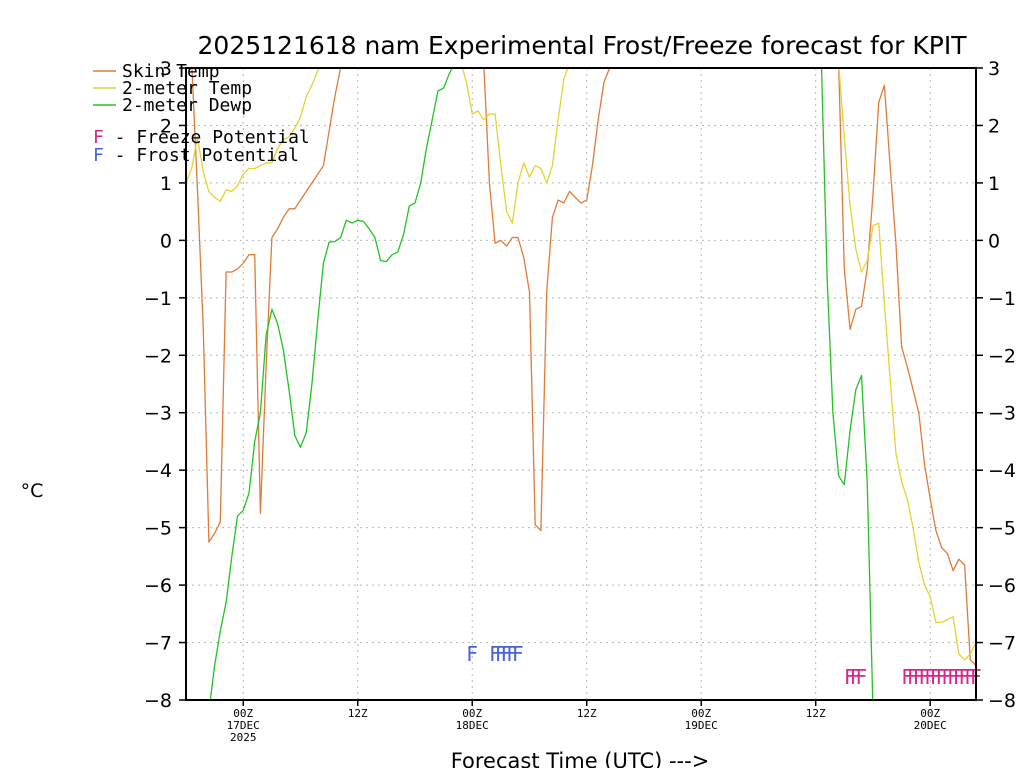 The width and height of the screenshot is (1024, 768). I want to click on x-tick-label: 17DEC, so click(243, 725).